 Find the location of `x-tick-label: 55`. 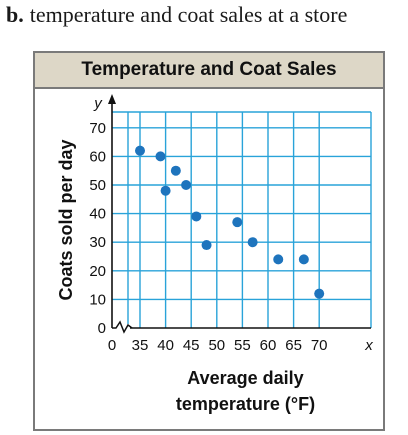

x-tick-label: 55 is located at coordinates (242, 345).